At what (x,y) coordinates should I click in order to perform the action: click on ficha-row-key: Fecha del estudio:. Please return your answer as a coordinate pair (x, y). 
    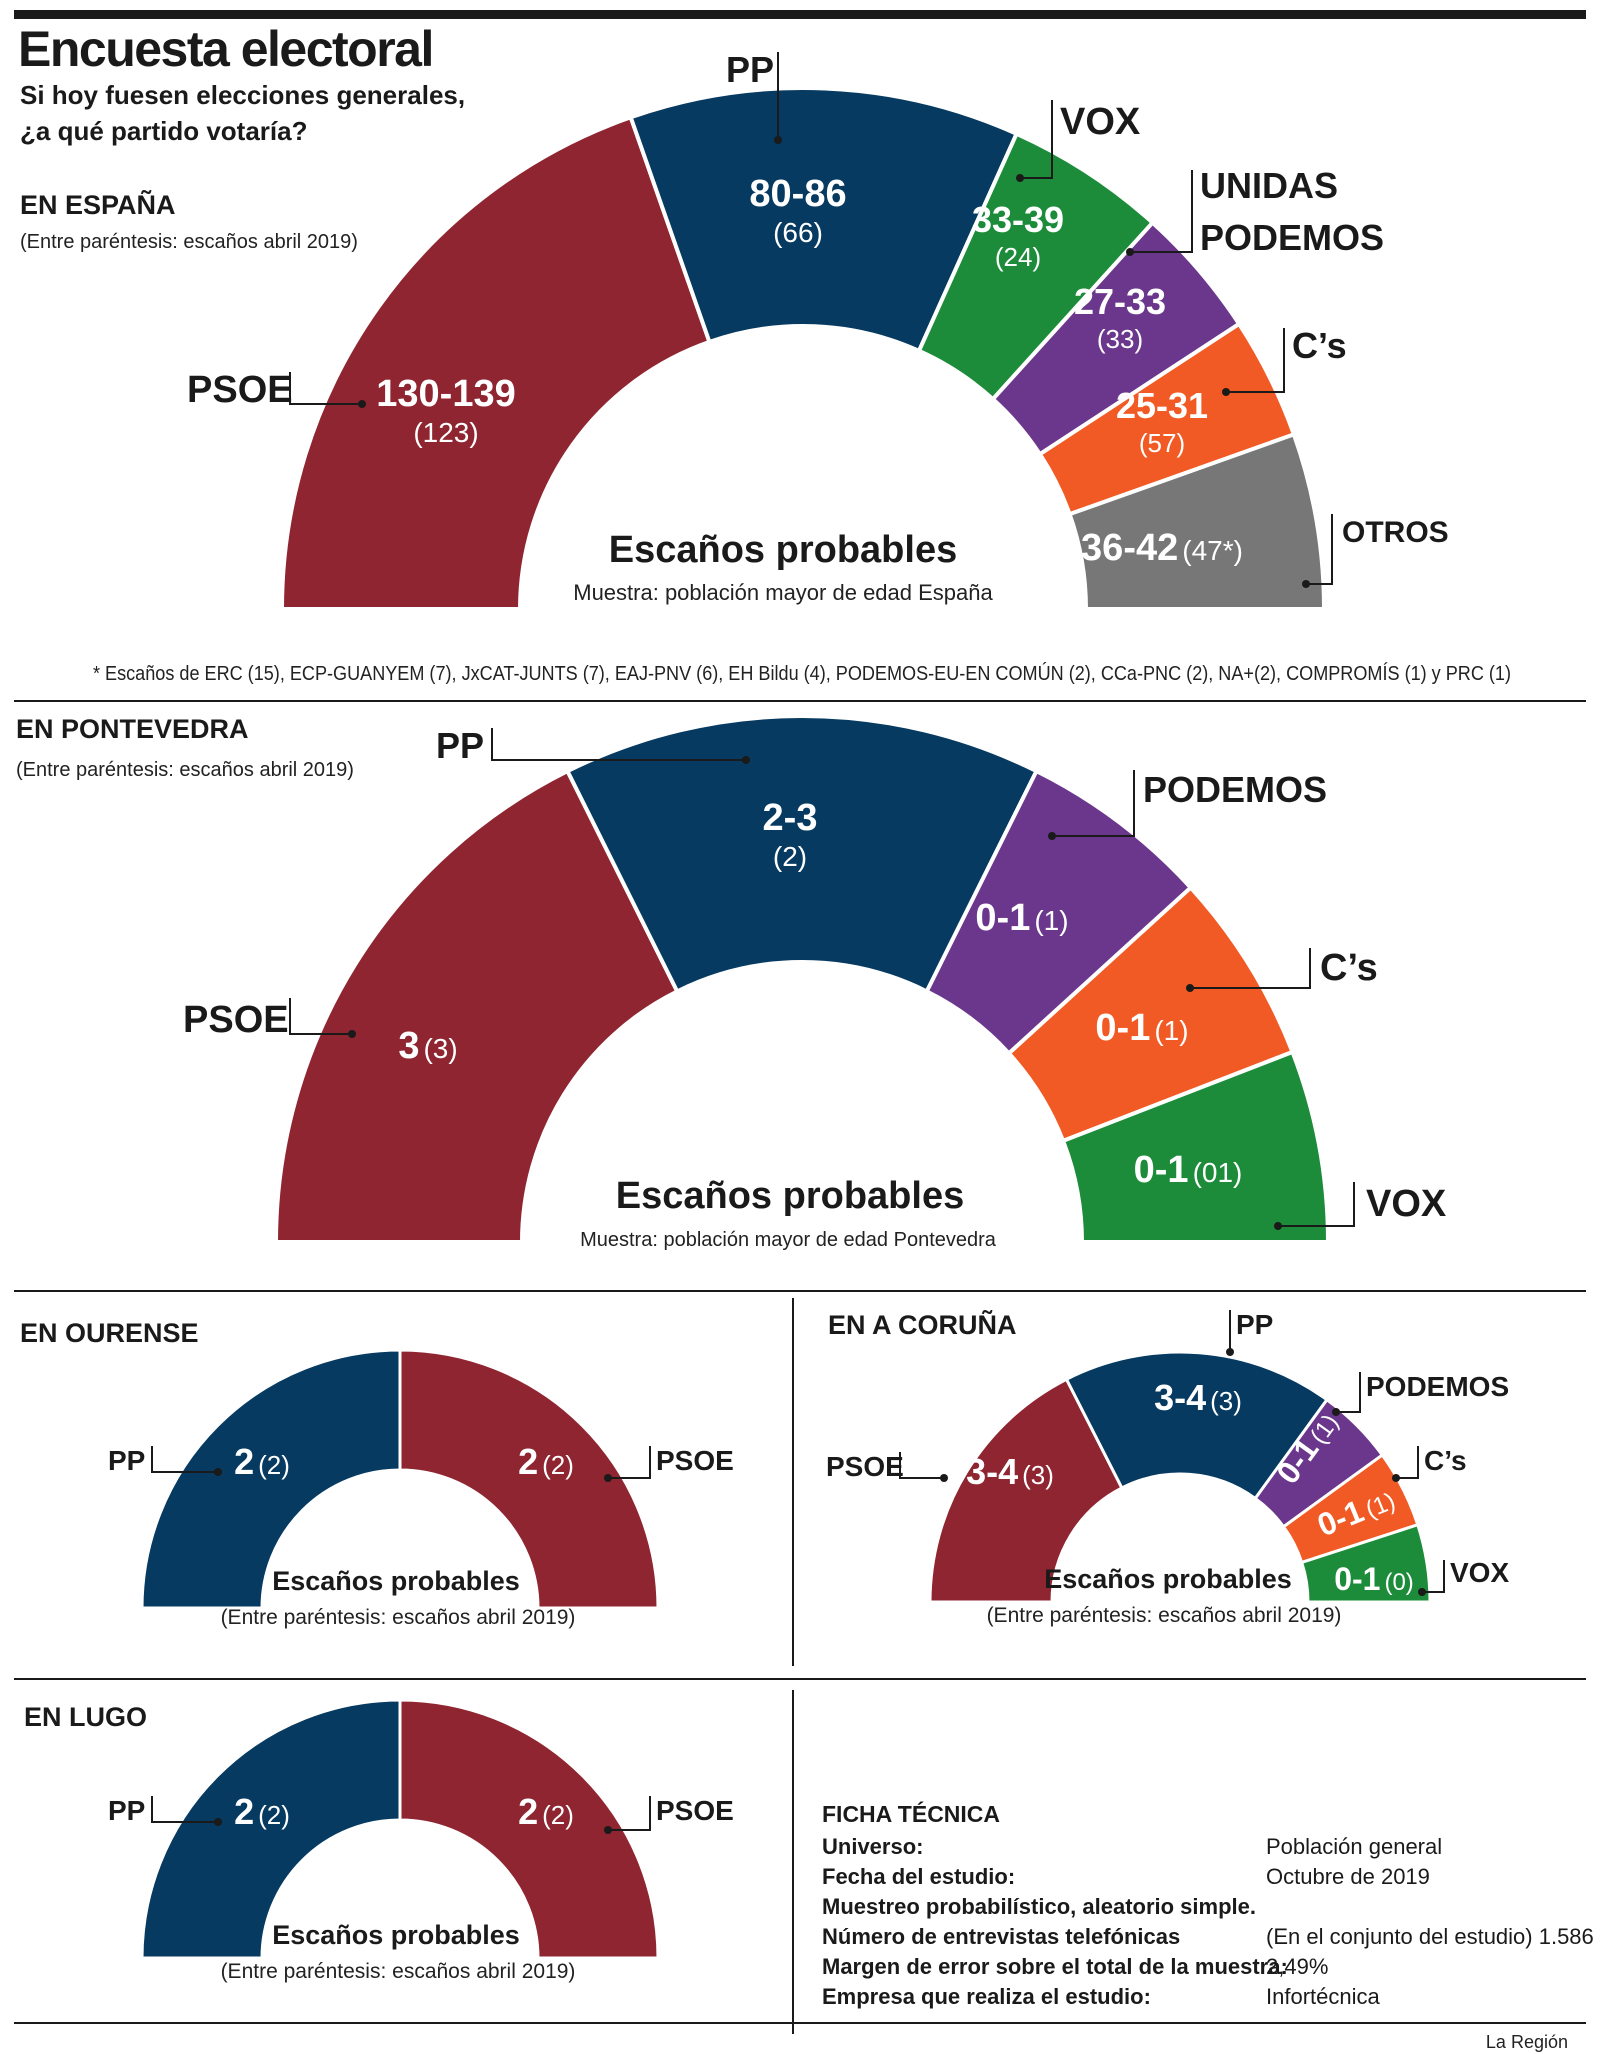
    Looking at the image, I should click on (918, 1876).